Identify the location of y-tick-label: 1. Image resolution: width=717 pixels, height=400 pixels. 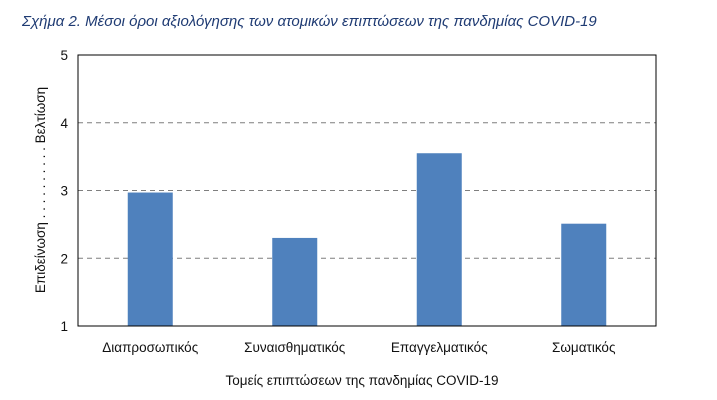
(64, 326).